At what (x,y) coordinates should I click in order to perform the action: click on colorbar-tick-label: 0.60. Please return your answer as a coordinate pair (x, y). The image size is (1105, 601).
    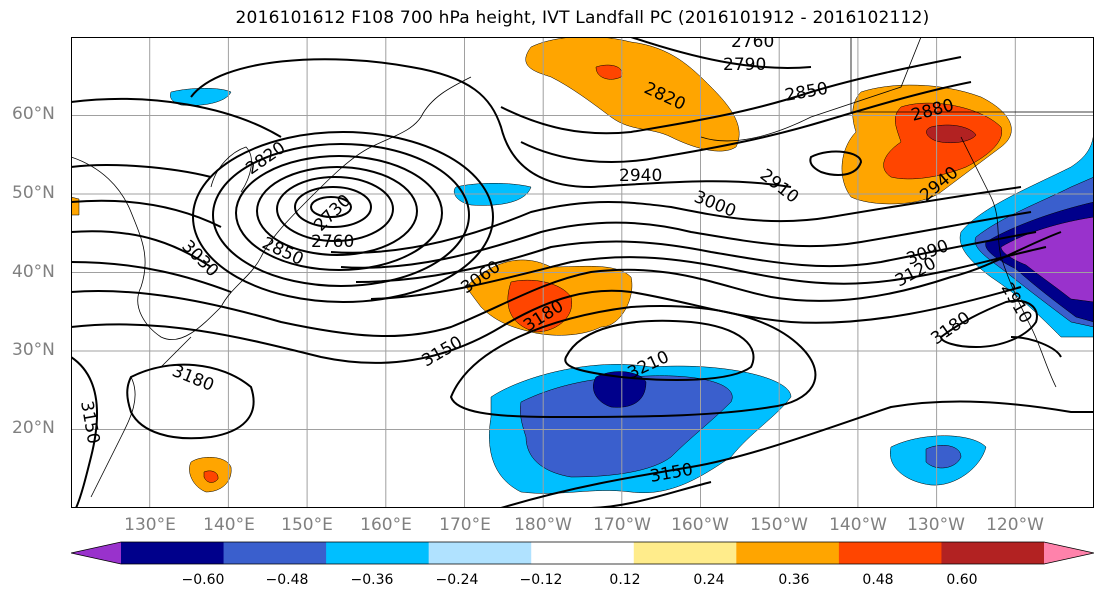
    Looking at the image, I should click on (962, 580).